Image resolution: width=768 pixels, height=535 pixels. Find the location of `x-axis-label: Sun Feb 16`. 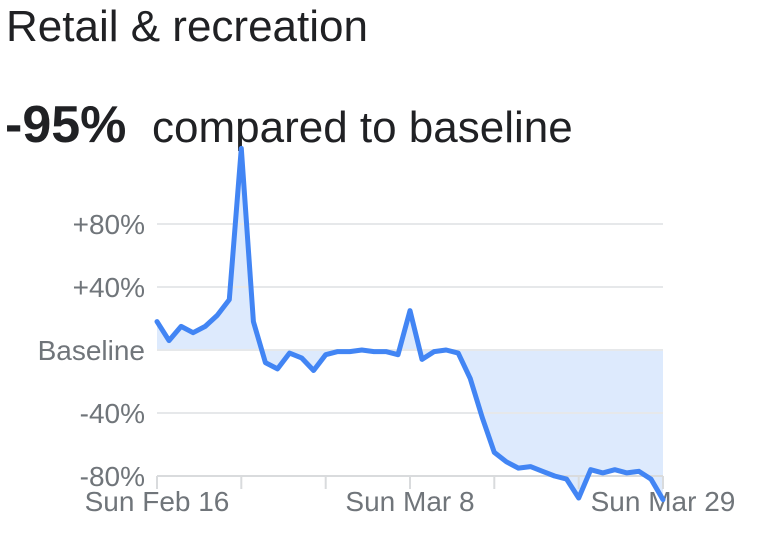

x-axis-label: Sun Feb 16 is located at coordinates (157, 501).